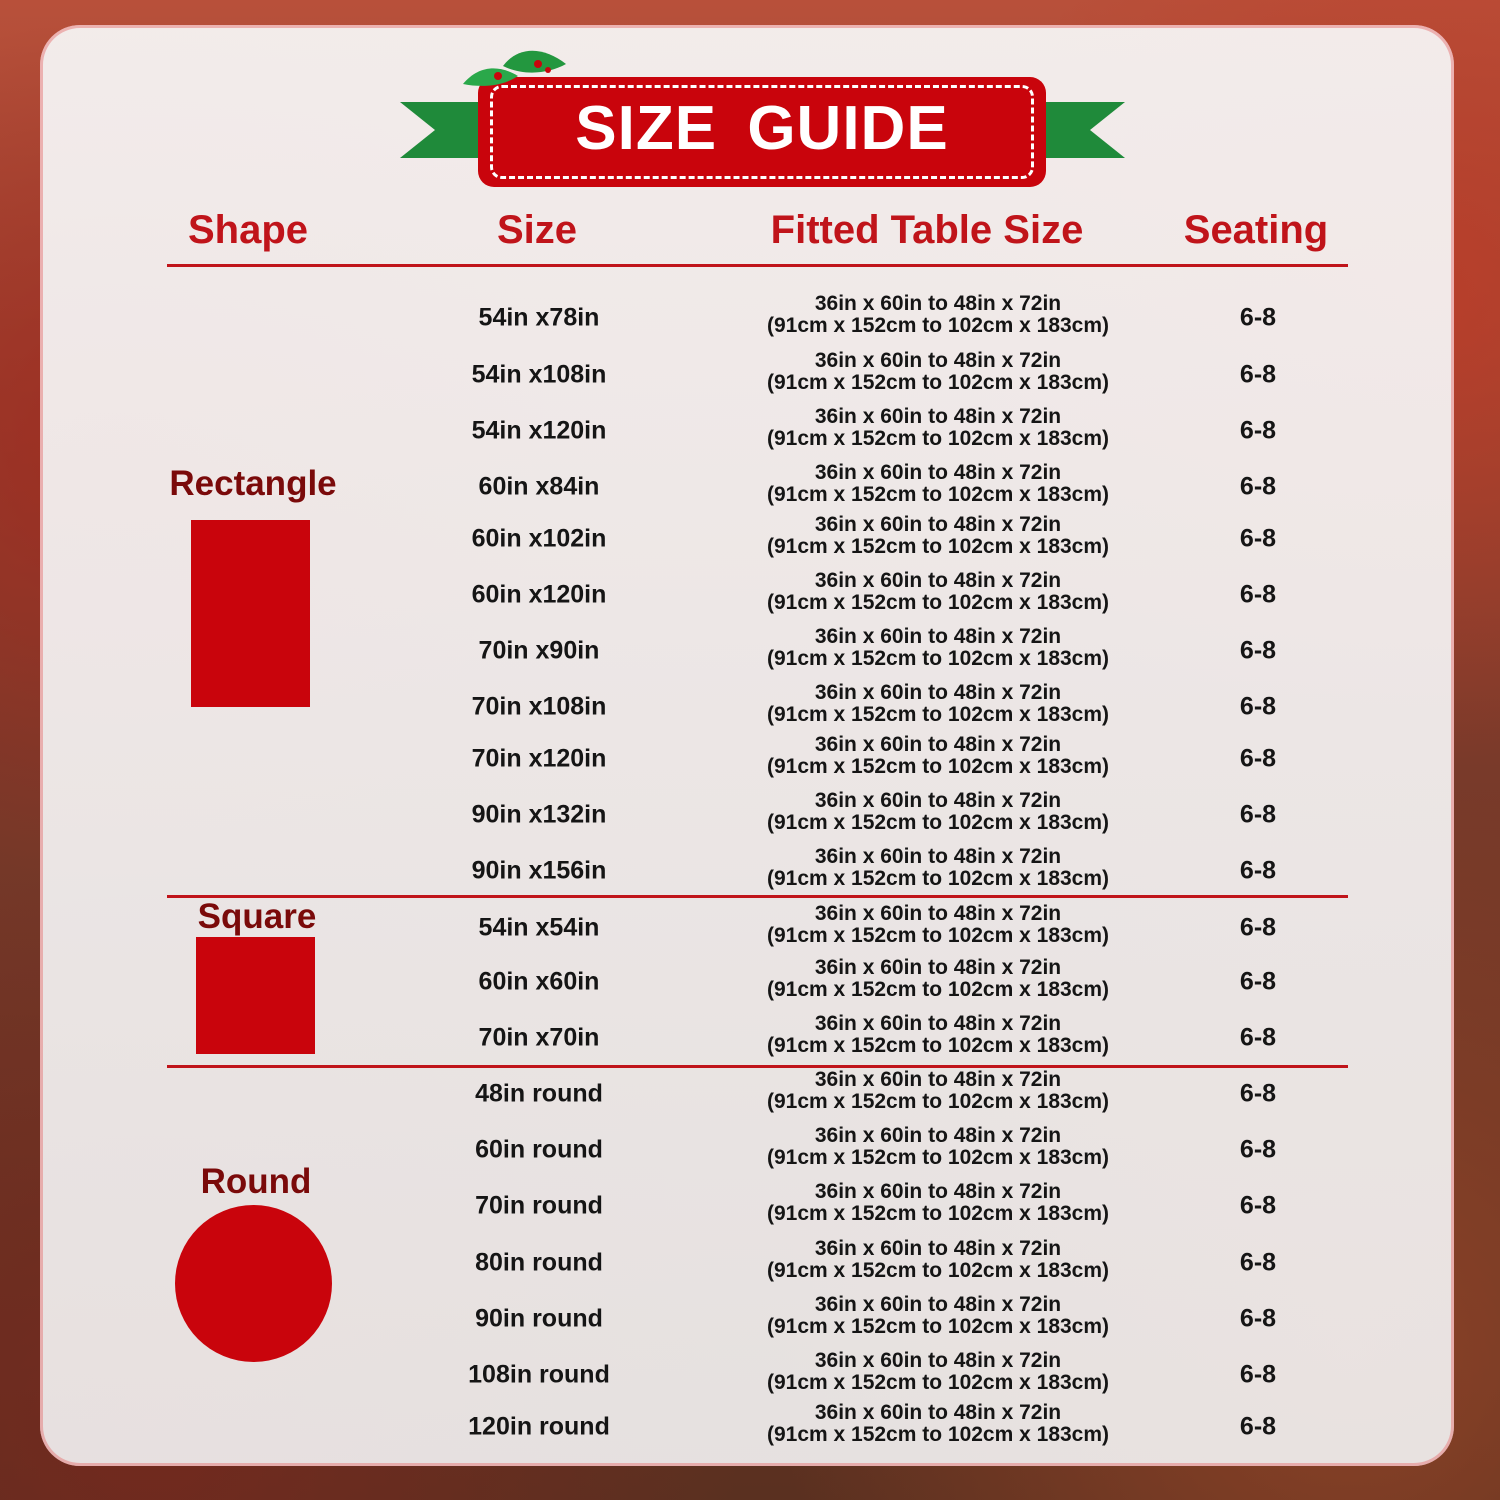 This screenshot has width=1500, height=1500. What do you see at coordinates (539, 814) in the screenshot?
I see `size-cell: 90in x132in` at bounding box center [539, 814].